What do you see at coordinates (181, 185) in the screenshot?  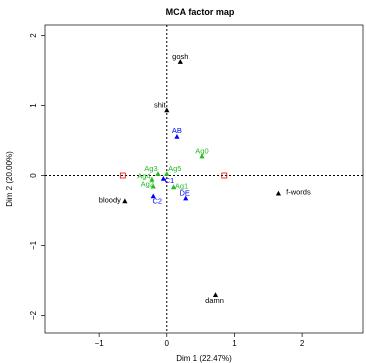 I see `point-label: Ag1` at bounding box center [181, 185].